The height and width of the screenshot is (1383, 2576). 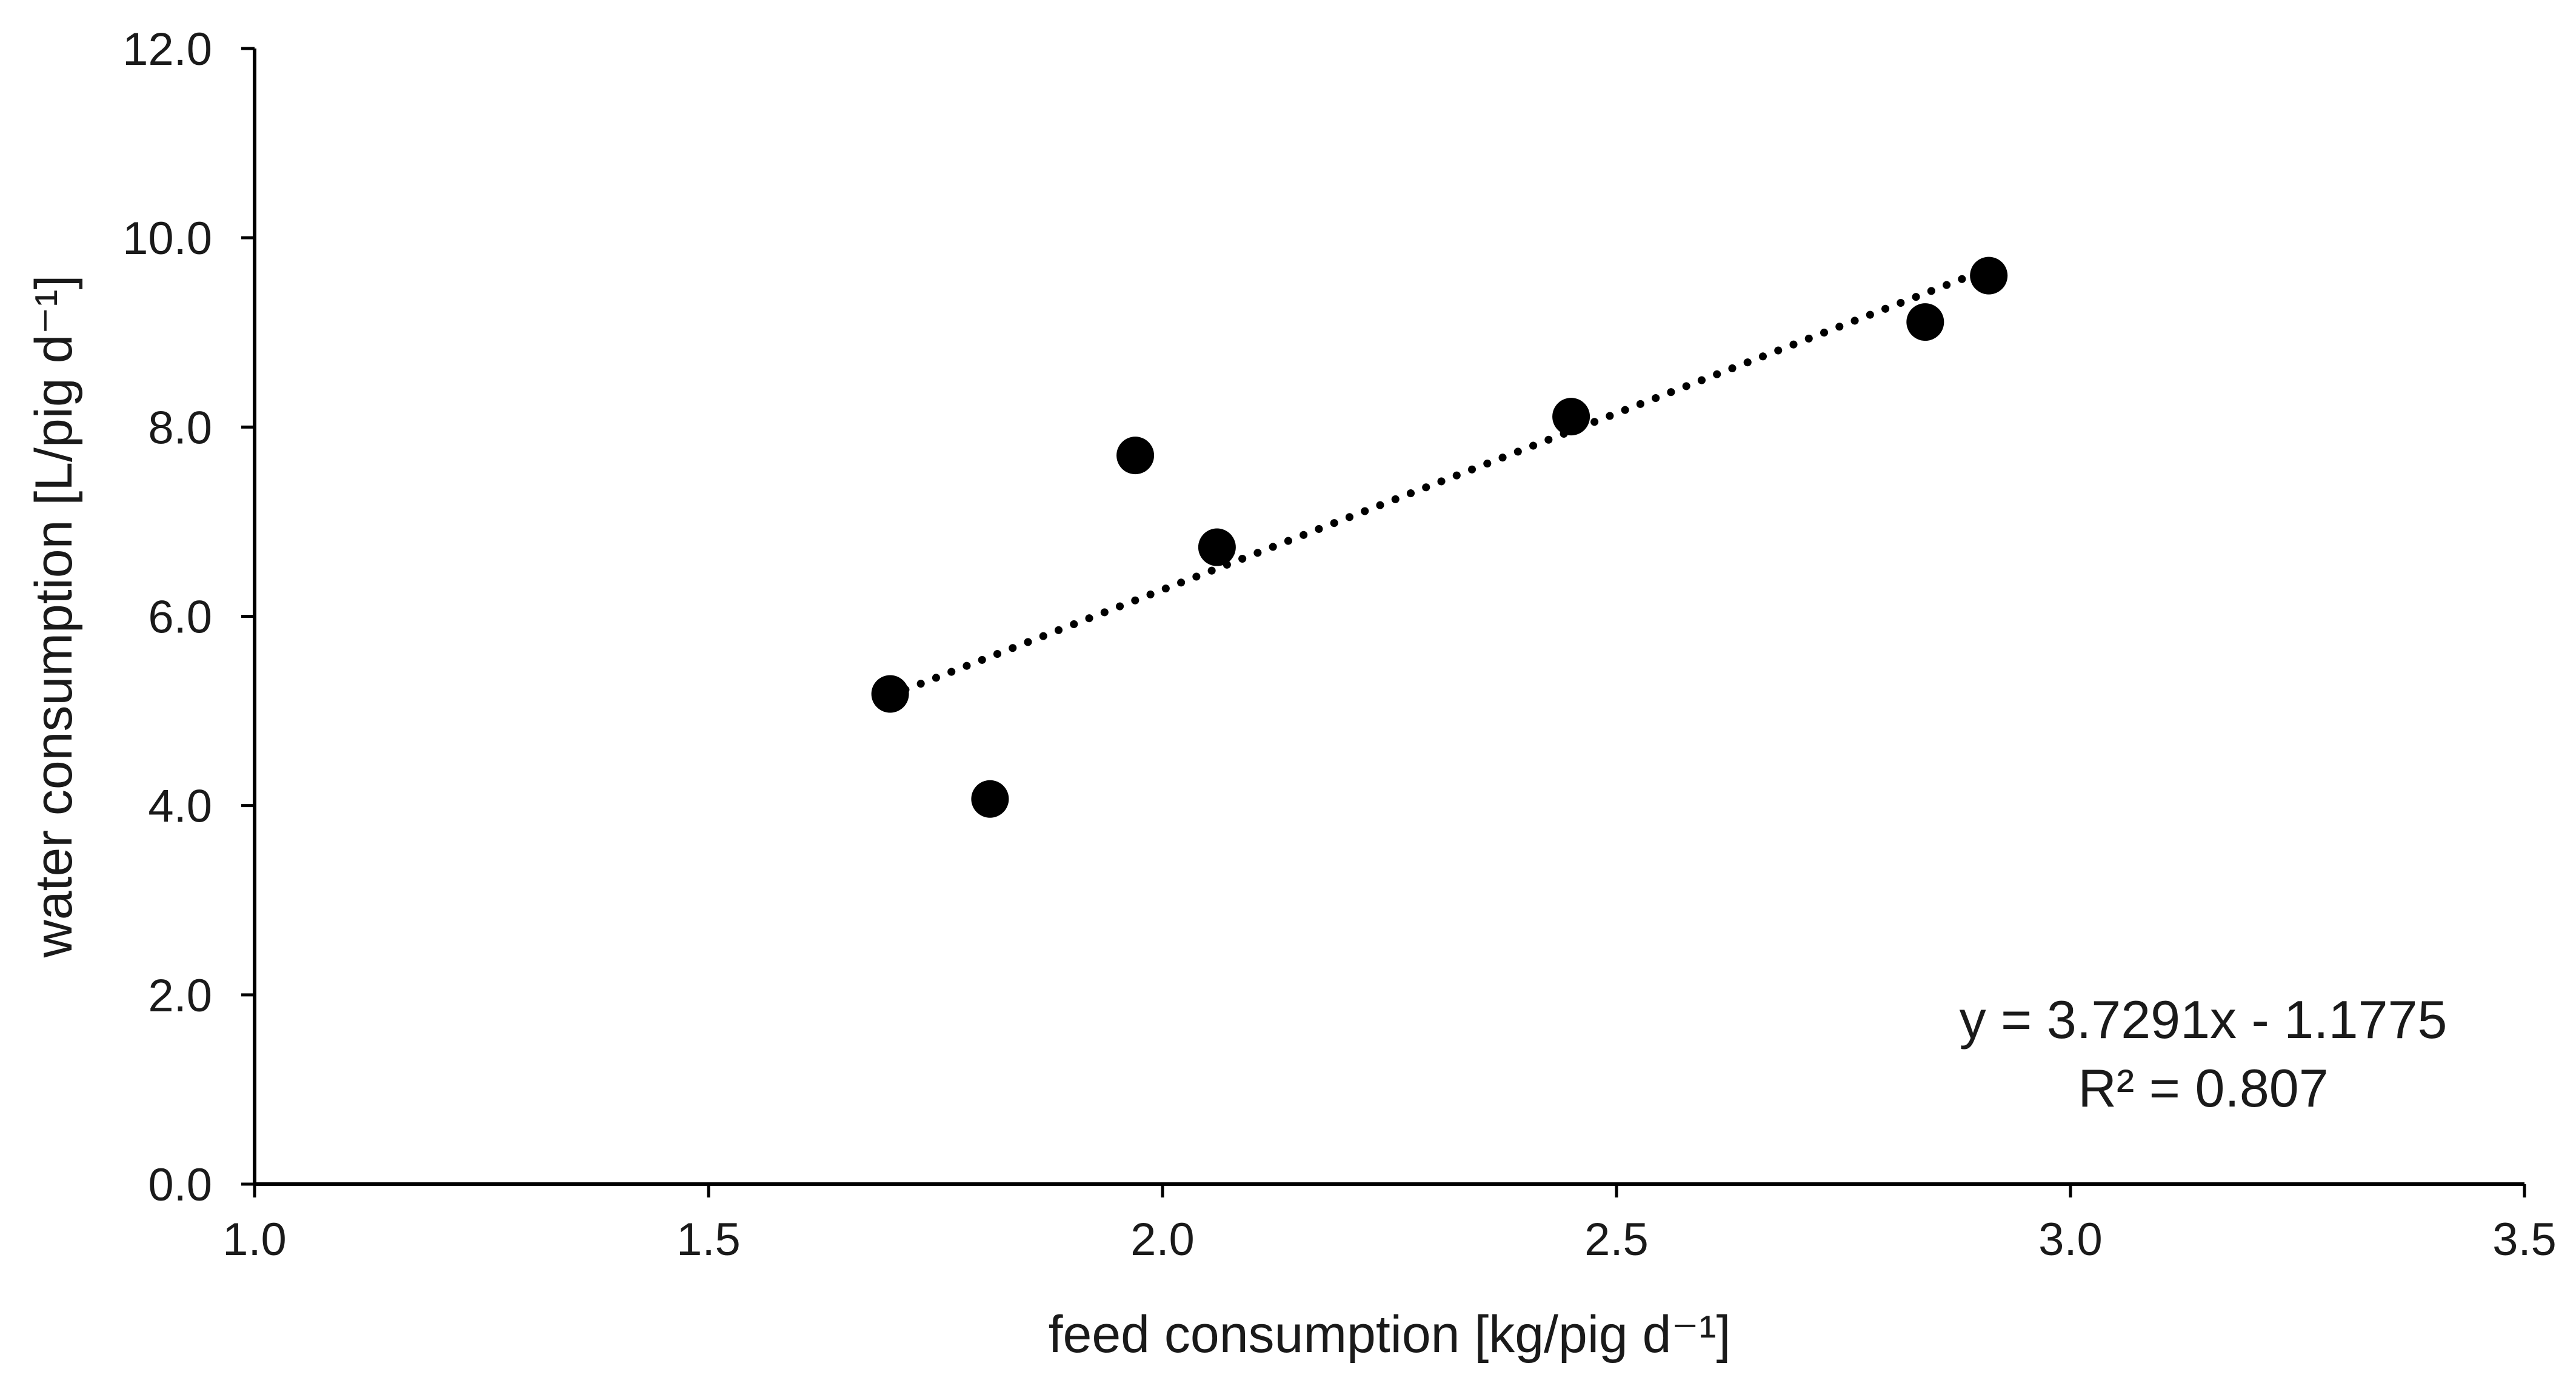 I want to click on y-ticks: 0.0 2.0 4.0 6.0 8.0 10.0 12.0, so click(x=188, y=617).